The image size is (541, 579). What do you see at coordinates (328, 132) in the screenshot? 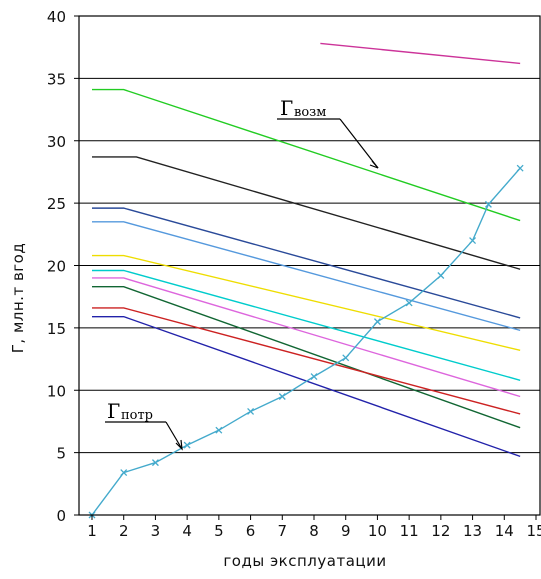
I see `annotation-vozm: Г возм` at bounding box center [328, 132].